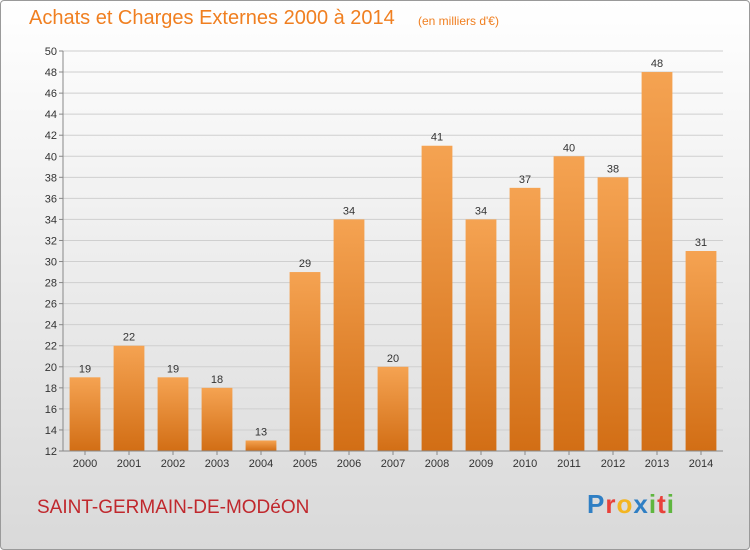 This screenshot has height=550, width=750. What do you see at coordinates (437, 298) in the screenshot?
I see `bar-2008` at bounding box center [437, 298].